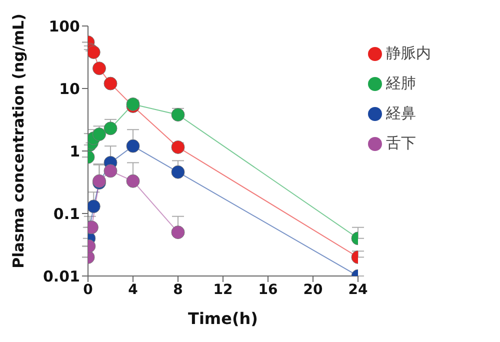 This screenshot has height=342, width=500. What do you see at coordinates (88, 290) in the screenshot?
I see `x-tick-label: 0` at bounding box center [88, 290].